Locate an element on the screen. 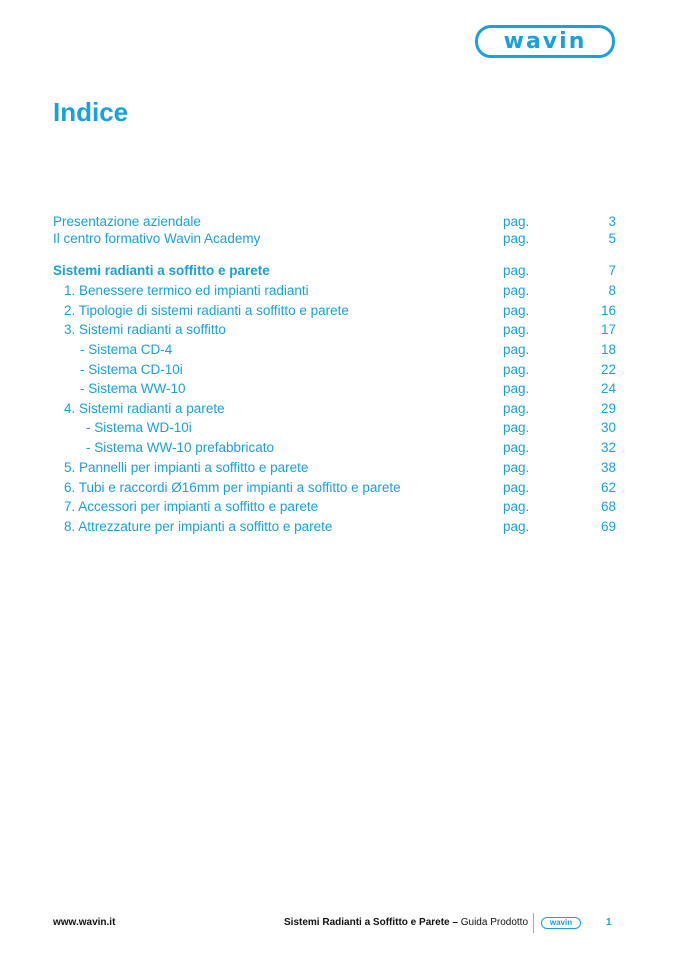 This screenshot has width=678, height=959. toc-entry: 3. Sistemi radianti a soffitto pag. 17 is located at coordinates (339, 330).